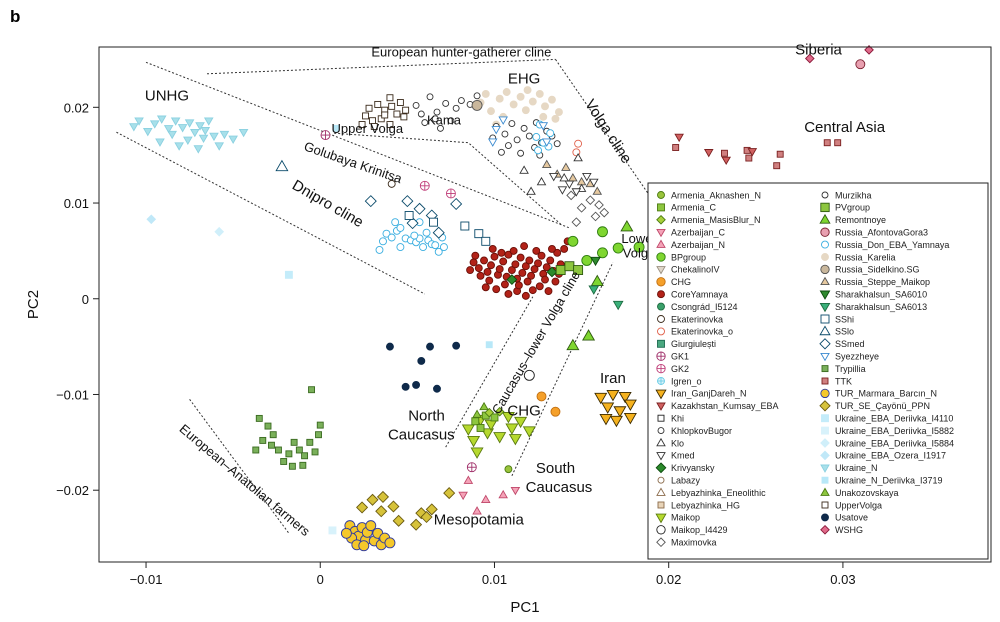 Image resolution: width=1000 pixels, height=622 pixels. What do you see at coordinates (881, 233) in the screenshot?
I see `legend-label: Russia_AfontovaGora3` at bounding box center [881, 233].